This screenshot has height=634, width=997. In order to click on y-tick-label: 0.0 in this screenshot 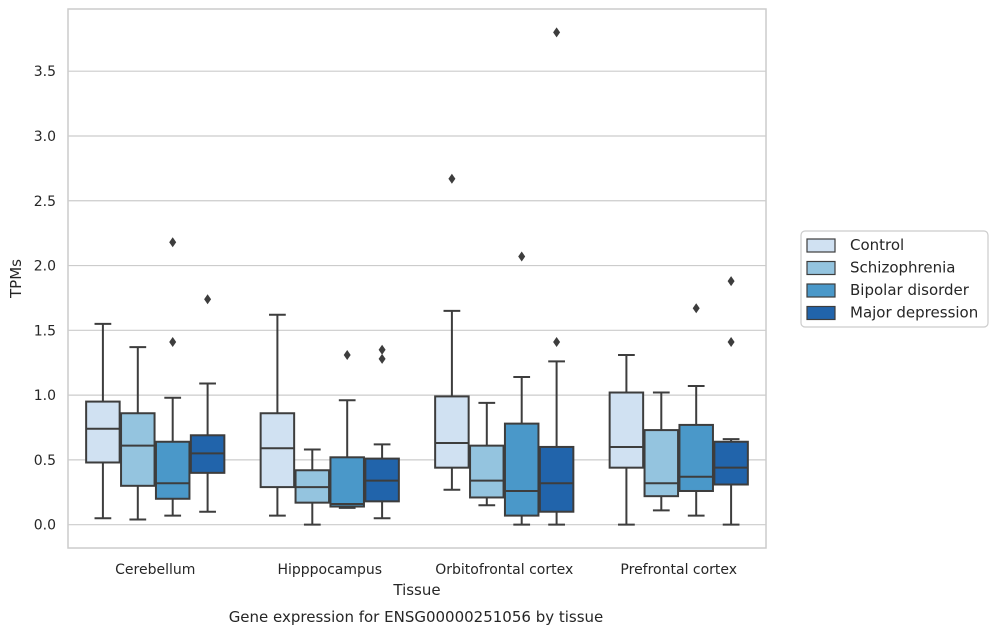, I will do `click(45, 526)`.